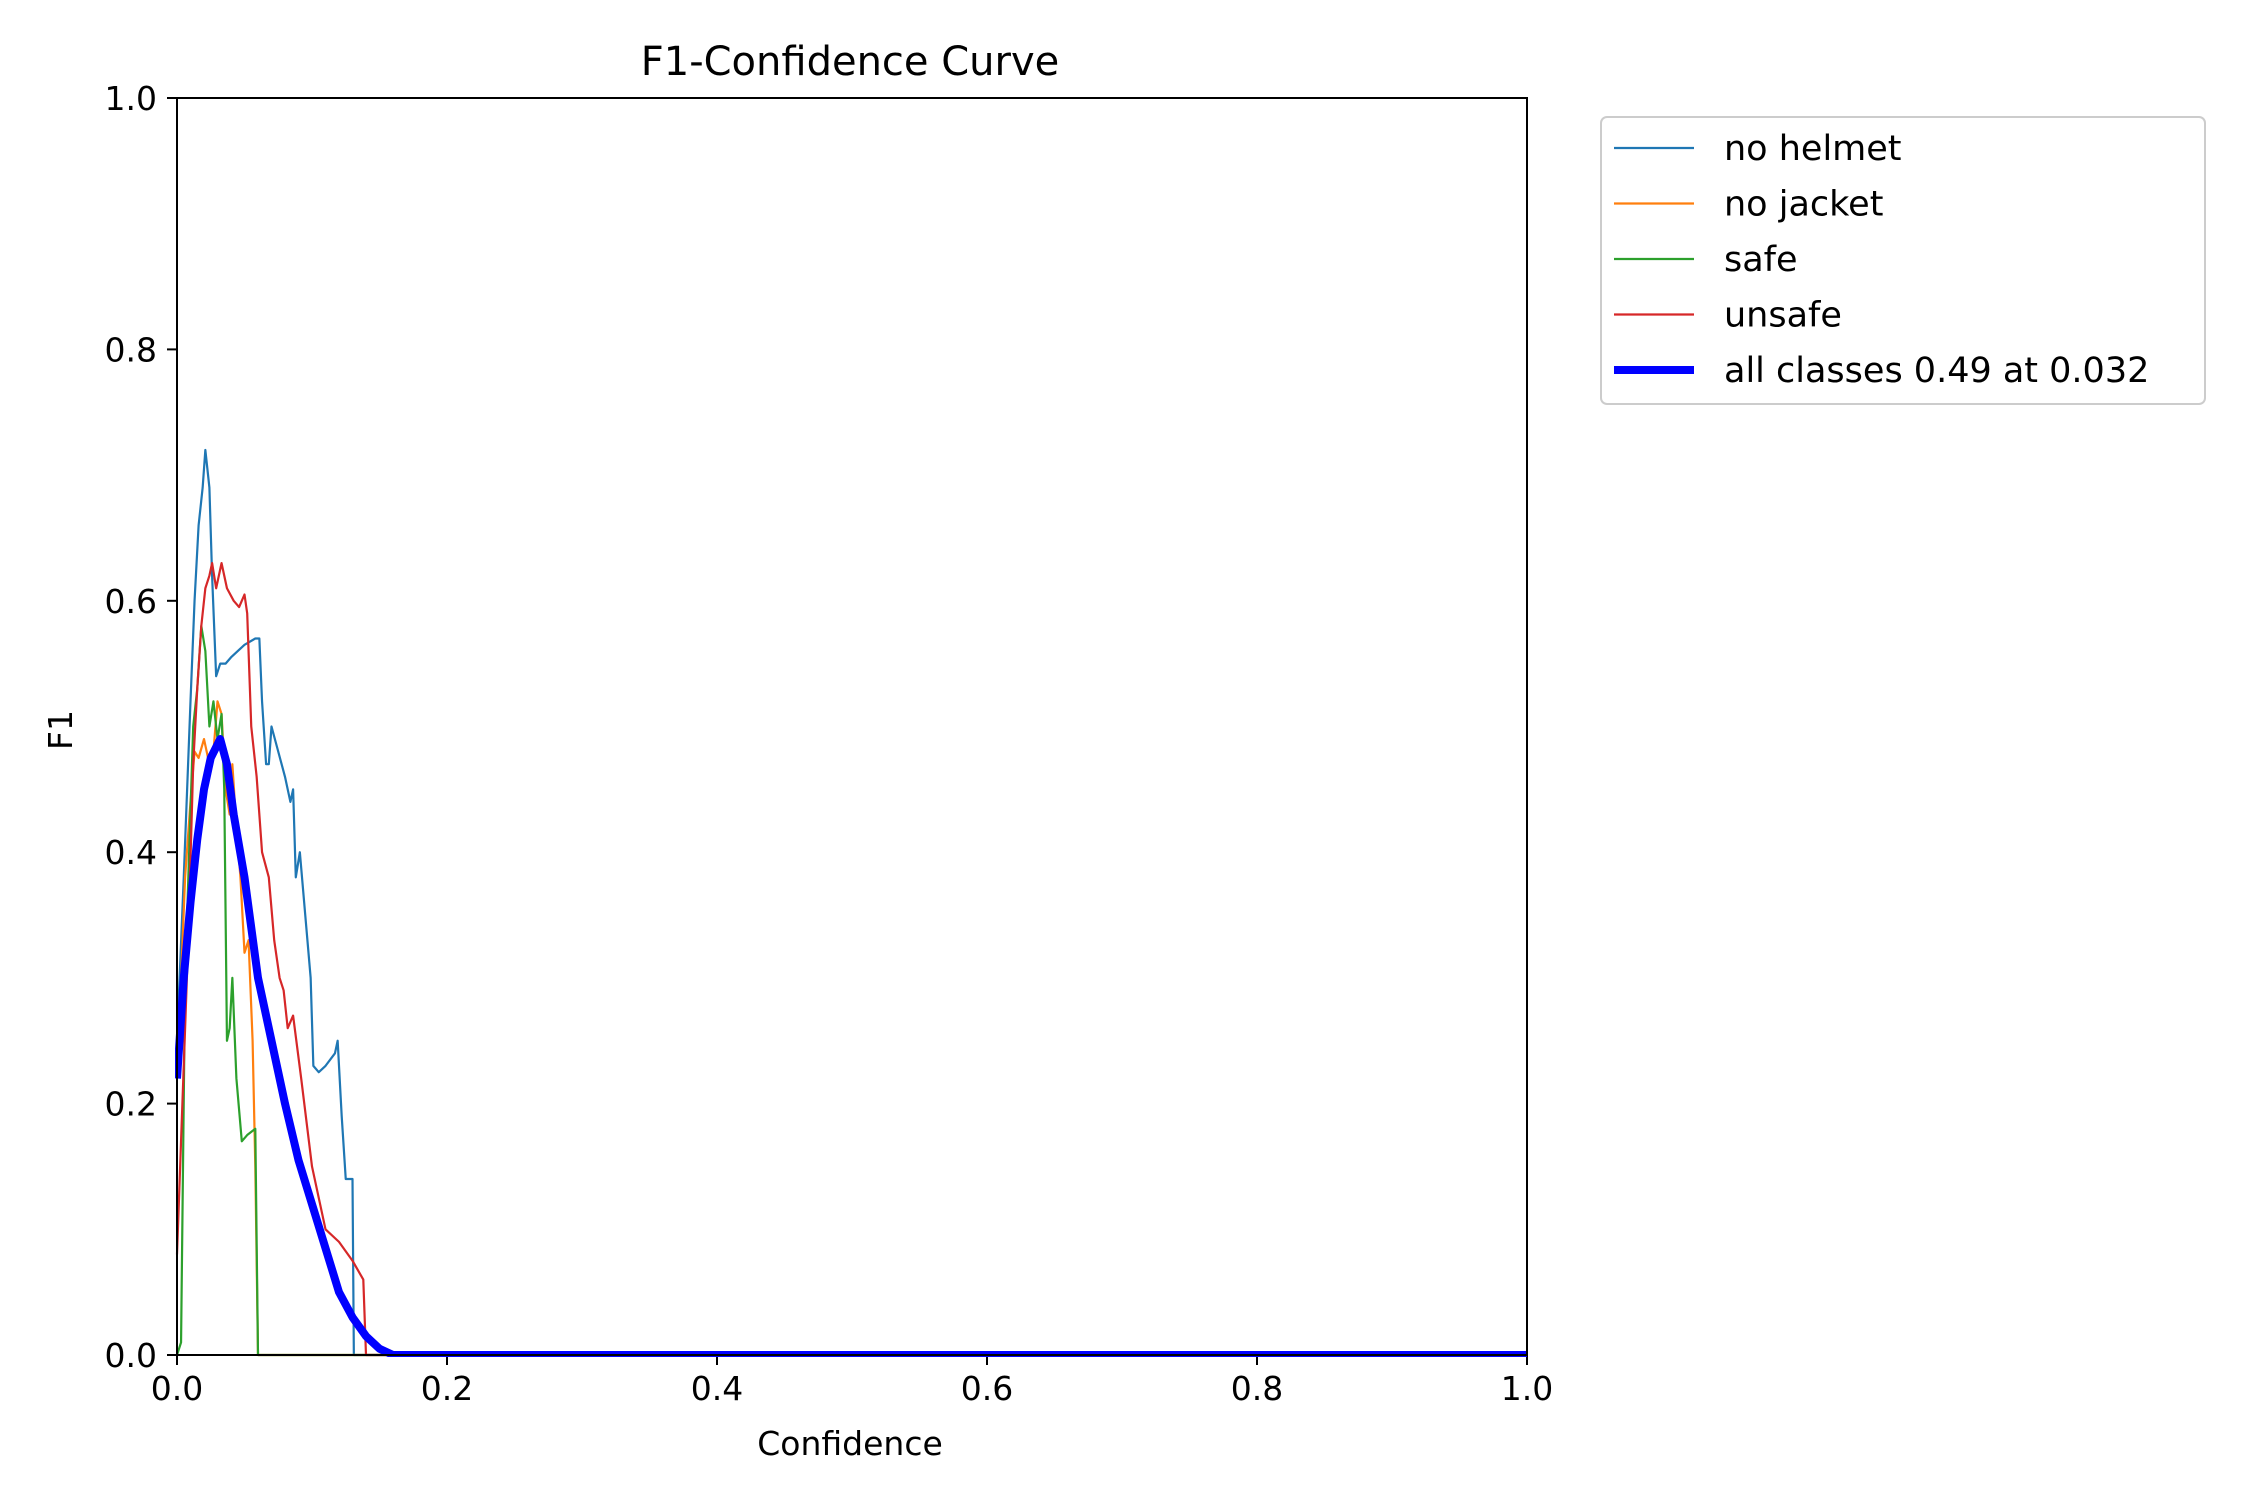 The height and width of the screenshot is (1500, 2250). Describe the element at coordinates (1257, 1388) in the screenshot. I see `x-tick-label: 0.8` at that location.